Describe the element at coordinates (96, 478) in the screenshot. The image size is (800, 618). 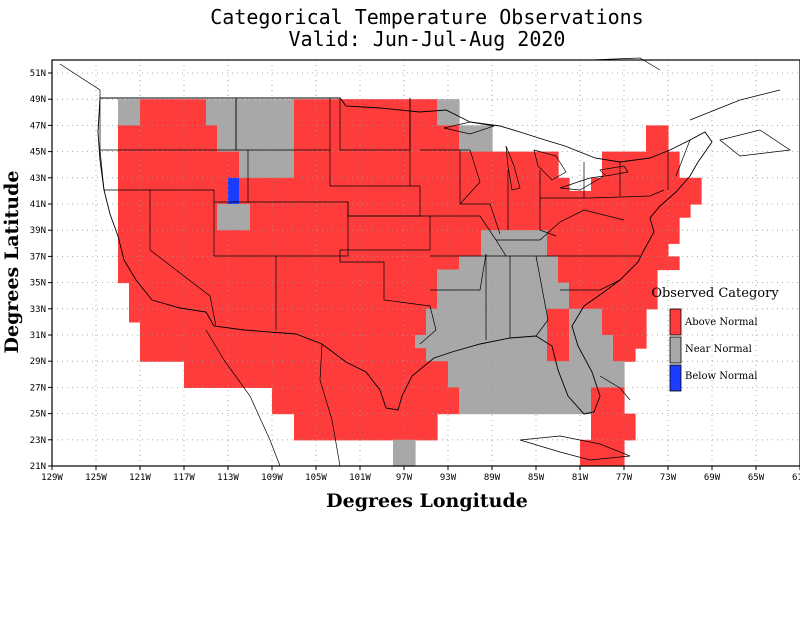
I see `x-tick-label: 125W` at that location.